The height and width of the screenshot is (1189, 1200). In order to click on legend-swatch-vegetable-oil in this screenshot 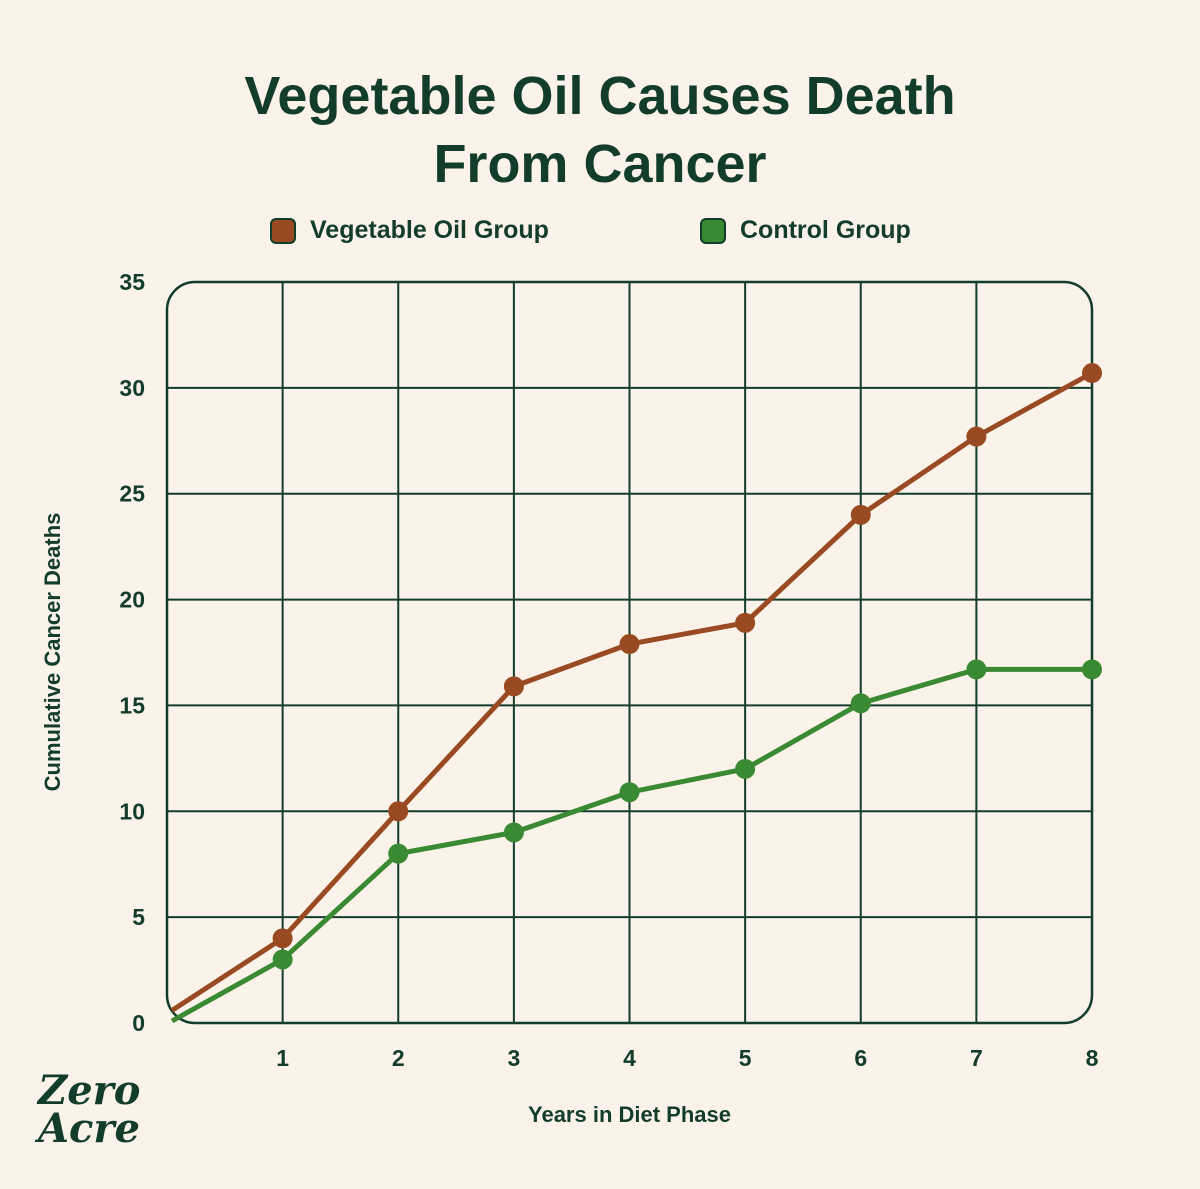, I will do `click(283, 230)`.